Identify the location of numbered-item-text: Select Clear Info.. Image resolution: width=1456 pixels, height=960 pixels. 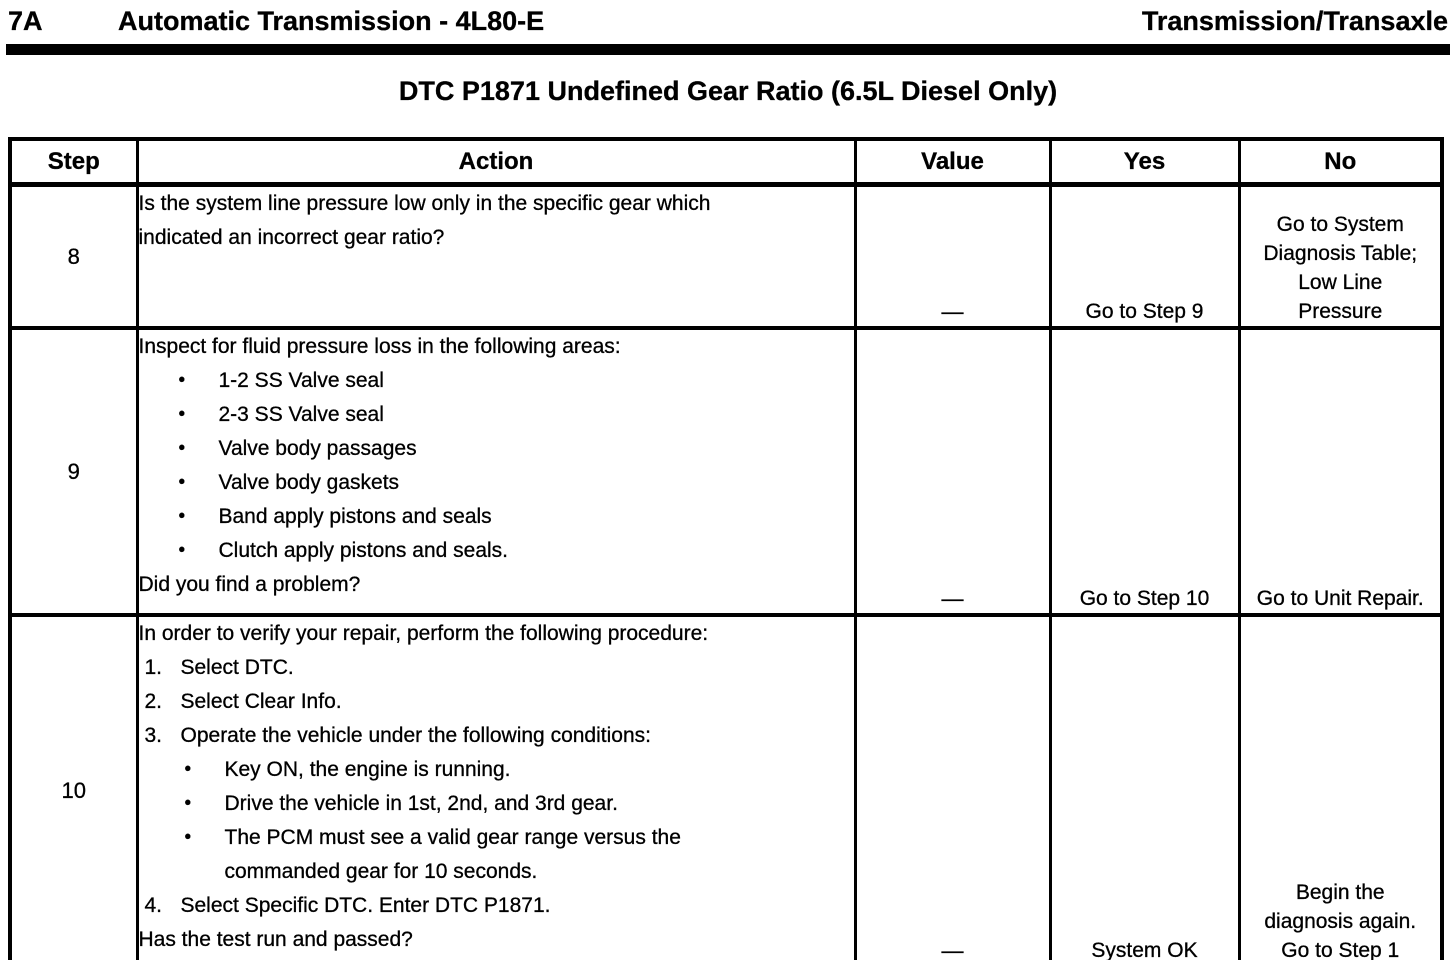
(261, 701).